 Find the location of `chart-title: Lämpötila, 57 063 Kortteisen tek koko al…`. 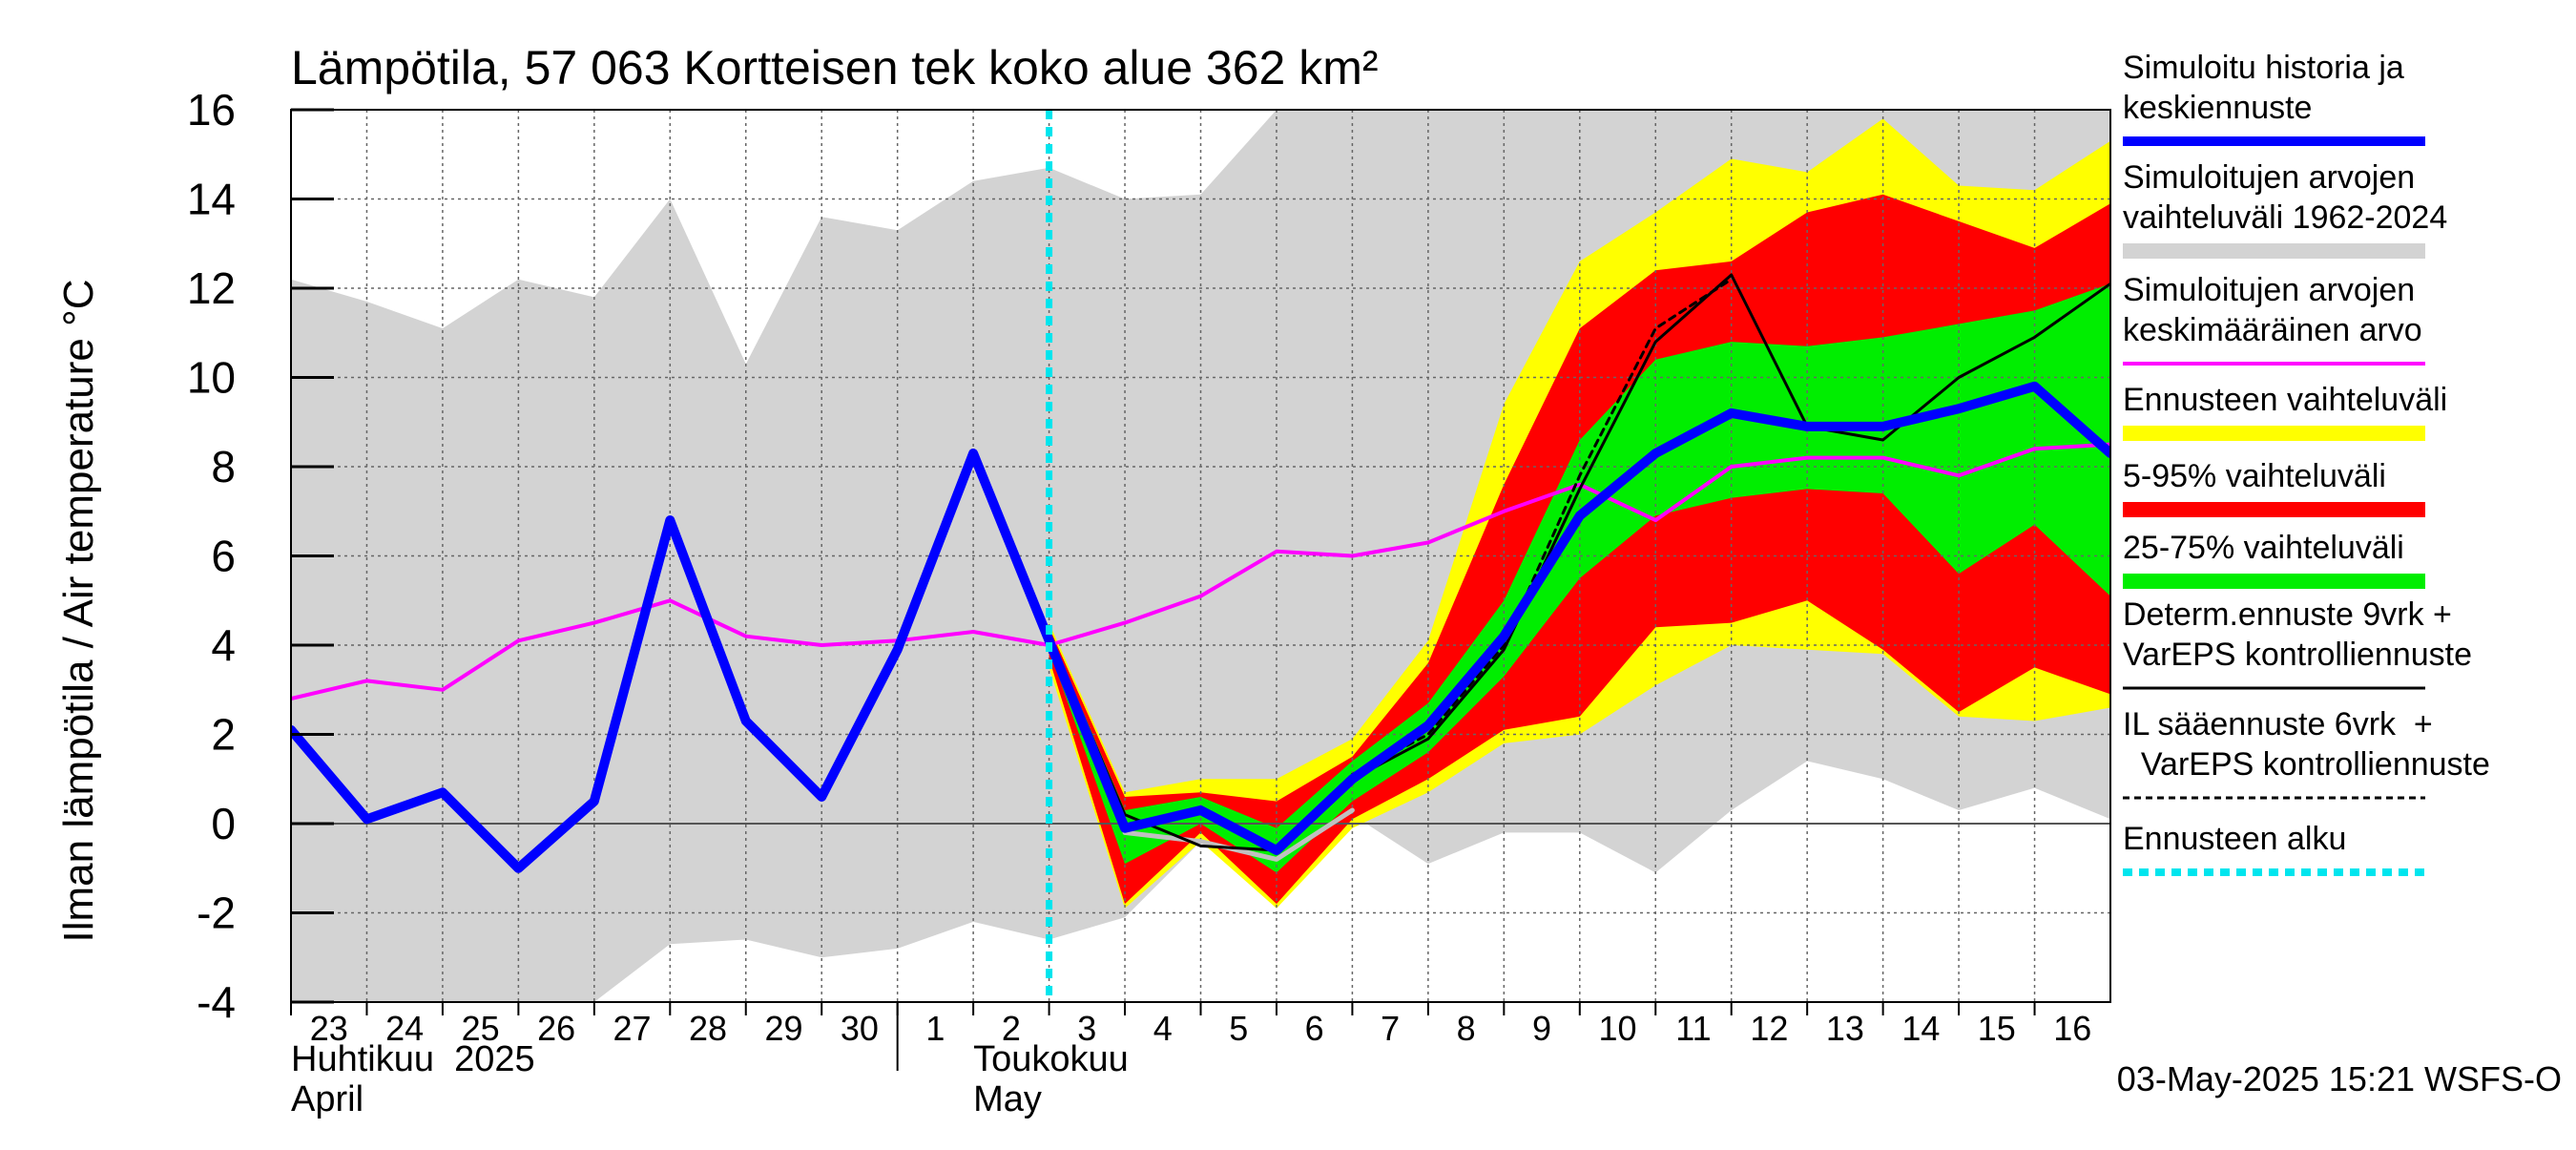

chart-title: Lämpötila, 57 063 Kortteisen tek koko al… is located at coordinates (835, 67).